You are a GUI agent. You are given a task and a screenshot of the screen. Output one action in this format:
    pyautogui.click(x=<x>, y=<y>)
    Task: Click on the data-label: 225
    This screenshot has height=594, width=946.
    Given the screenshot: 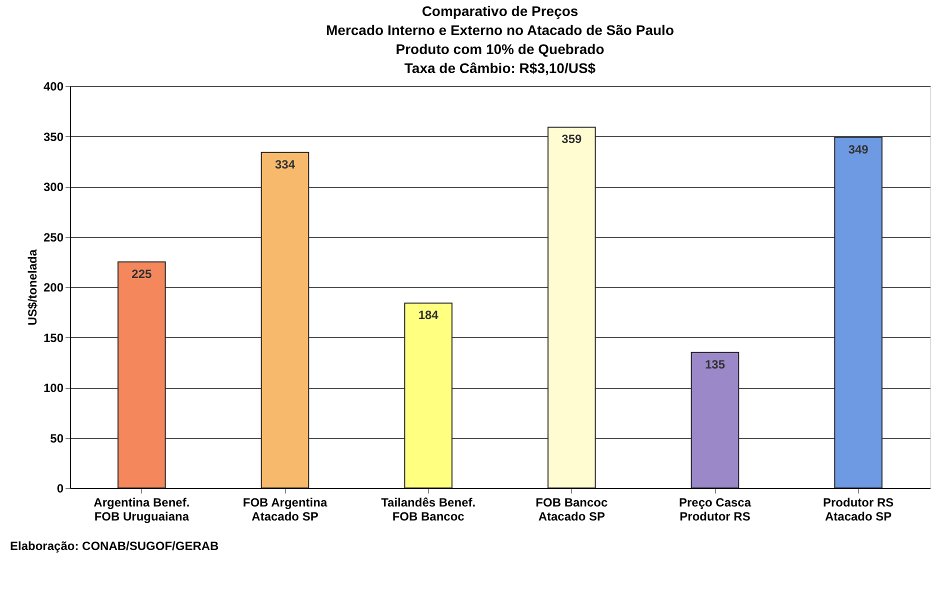 What is the action you would take?
    pyautogui.click(x=142, y=273)
    